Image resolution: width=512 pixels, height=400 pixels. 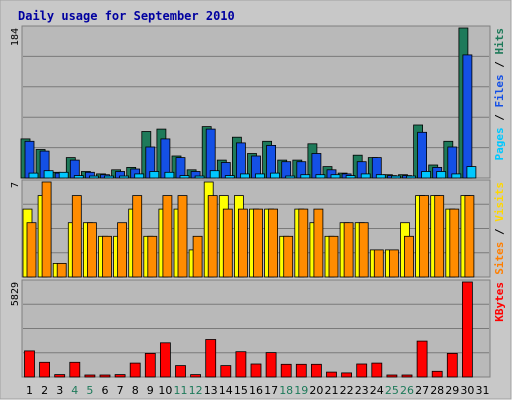 What do you see at coordinates (347, 390) in the screenshot?
I see `x-tick-label-day-22: 22` at bounding box center [347, 390].